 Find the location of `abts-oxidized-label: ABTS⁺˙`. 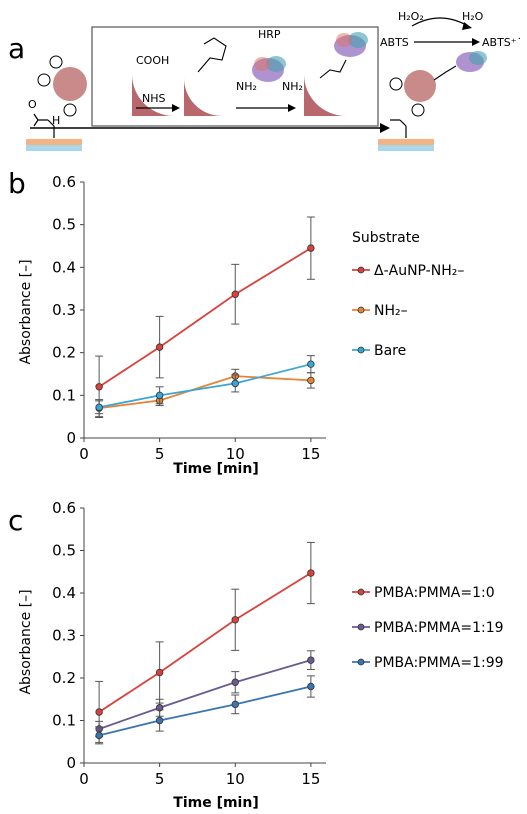

abts-oxidized-label: ABTS⁺˙ is located at coordinates (502, 42).